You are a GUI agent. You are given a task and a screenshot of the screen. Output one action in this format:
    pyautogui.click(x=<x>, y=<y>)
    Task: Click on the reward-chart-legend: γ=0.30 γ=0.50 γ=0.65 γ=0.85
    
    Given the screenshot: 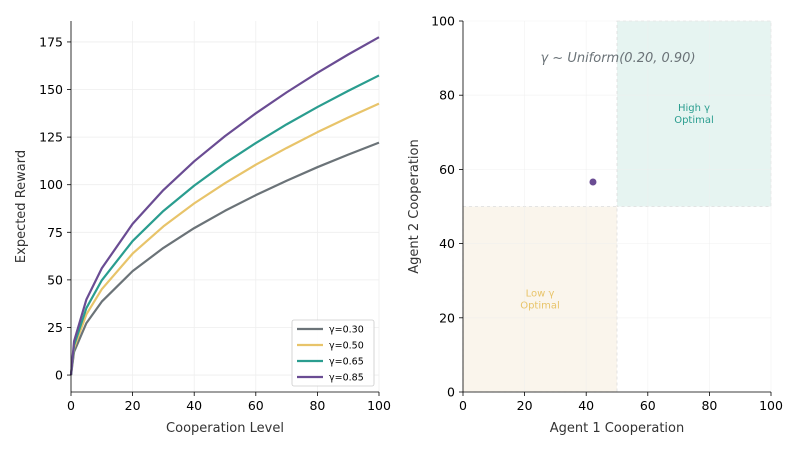 What is the action you would take?
    pyautogui.click(x=333, y=353)
    